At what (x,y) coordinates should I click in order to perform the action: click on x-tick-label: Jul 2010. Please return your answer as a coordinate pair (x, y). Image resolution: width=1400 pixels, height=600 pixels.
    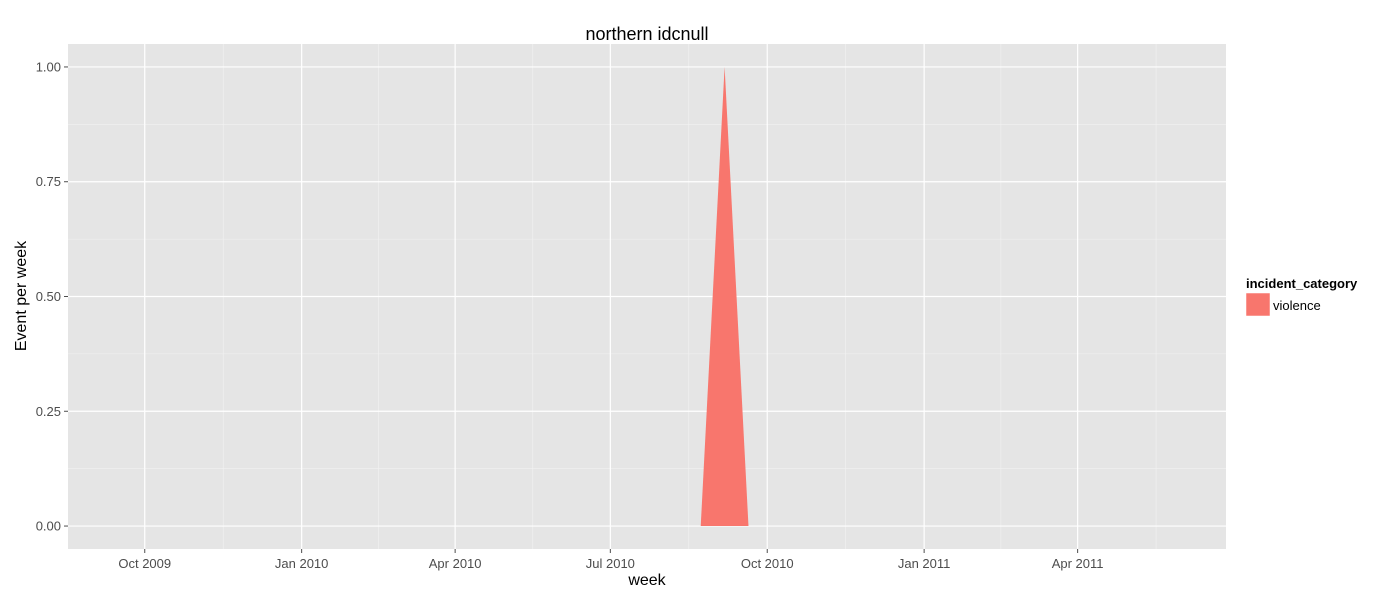
    Looking at the image, I should click on (610, 563).